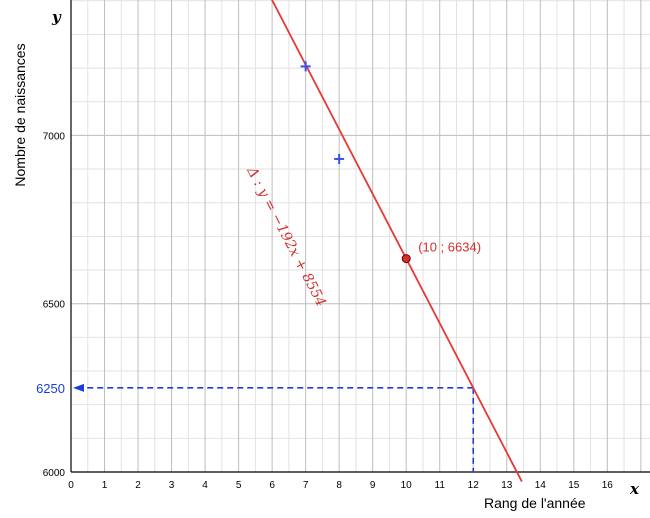 Image resolution: width=650 pixels, height=518 pixels. What do you see at coordinates (634, 489) in the screenshot?
I see `x-axis-letter: x` at bounding box center [634, 489].